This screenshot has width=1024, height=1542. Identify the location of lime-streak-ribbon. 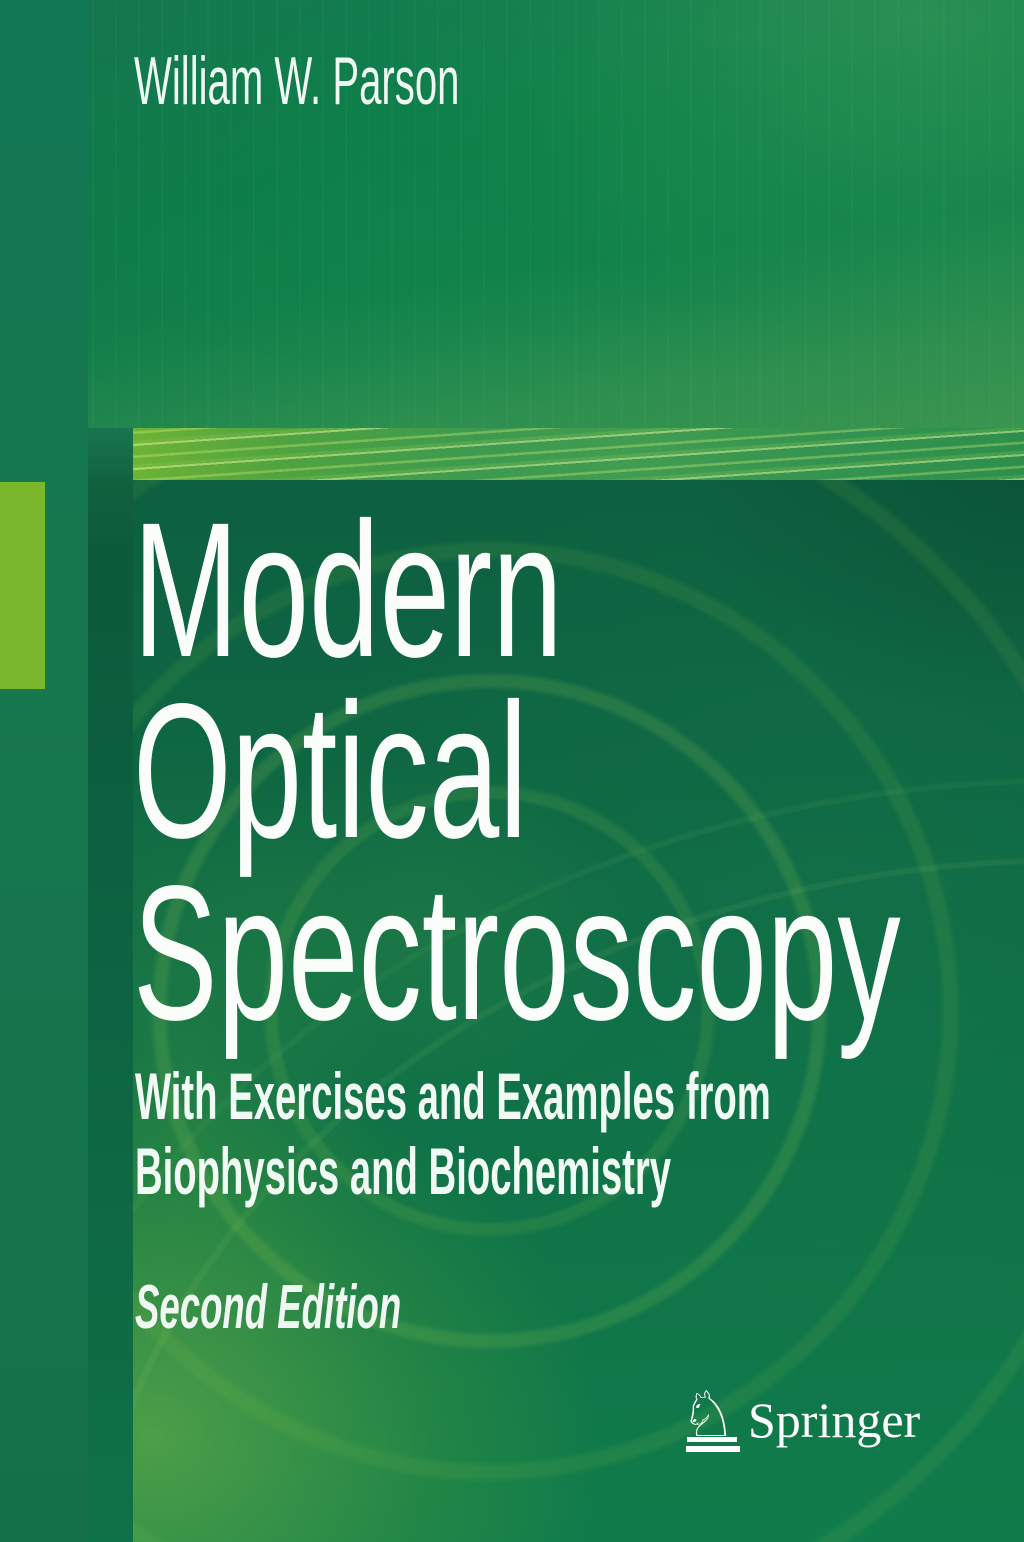
(578, 454).